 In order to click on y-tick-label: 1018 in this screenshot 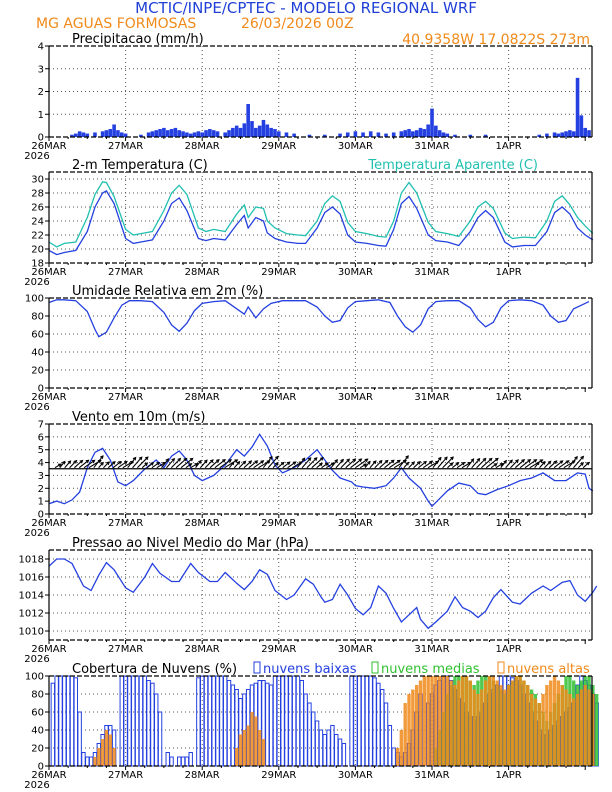, I will do `click(31, 560)`.